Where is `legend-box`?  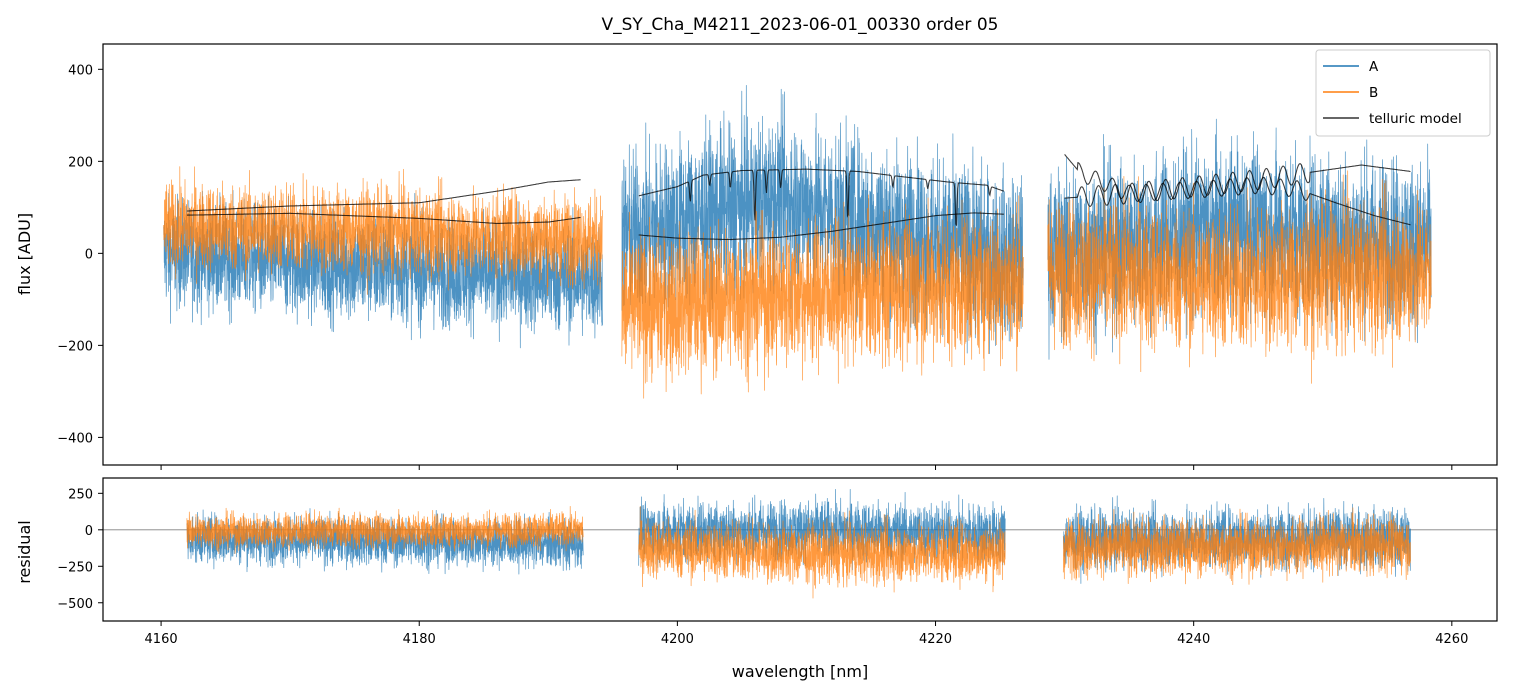
legend-box is located at coordinates (1403, 93).